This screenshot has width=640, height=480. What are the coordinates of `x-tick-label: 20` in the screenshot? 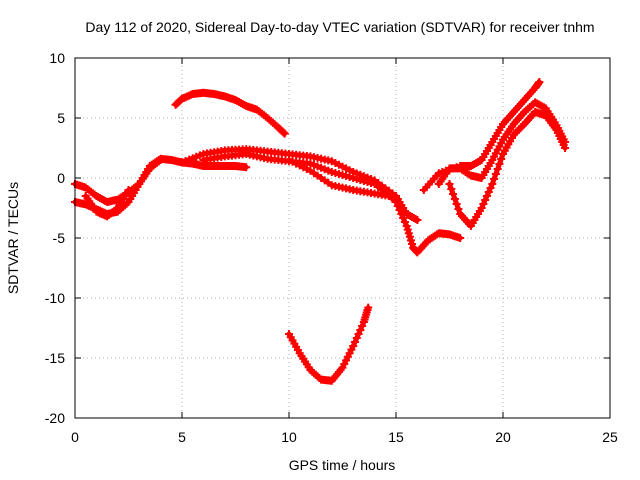 It's located at (503, 437).